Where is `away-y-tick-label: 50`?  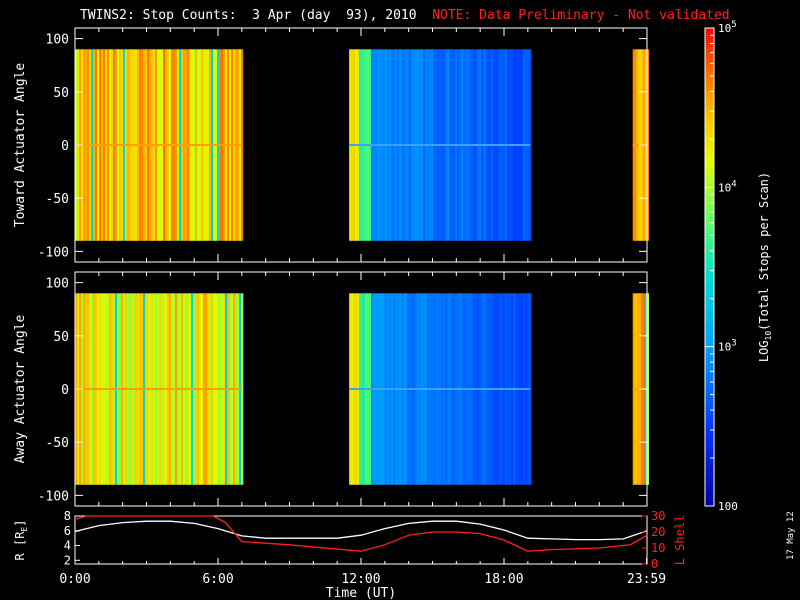 away-y-tick-label: 50 is located at coordinates (61, 337).